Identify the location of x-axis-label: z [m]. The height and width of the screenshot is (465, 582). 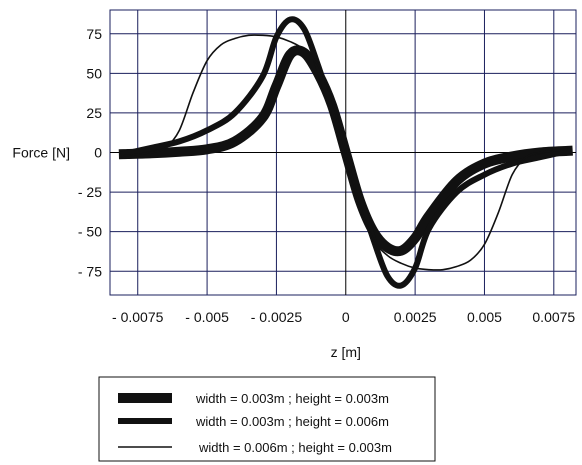
(346, 352).